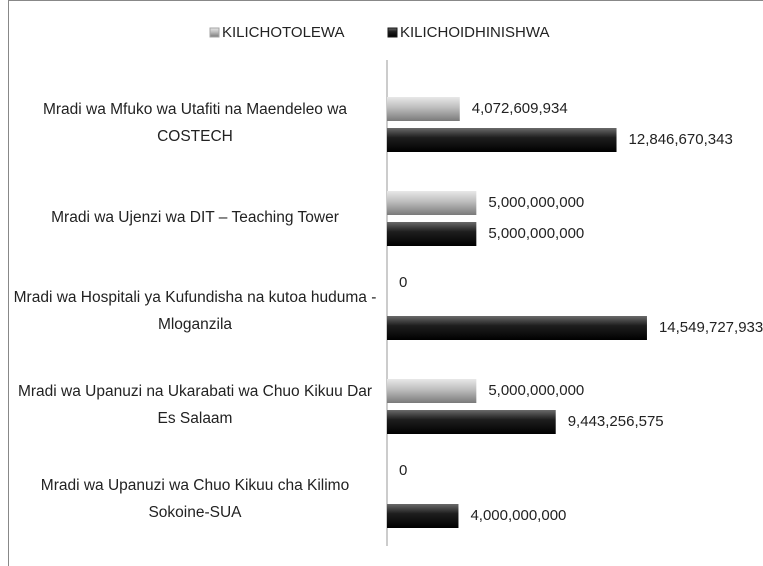 The height and width of the screenshot is (566, 763). I want to click on legend-label: KILICHOIDHINISHWA, so click(474, 32).